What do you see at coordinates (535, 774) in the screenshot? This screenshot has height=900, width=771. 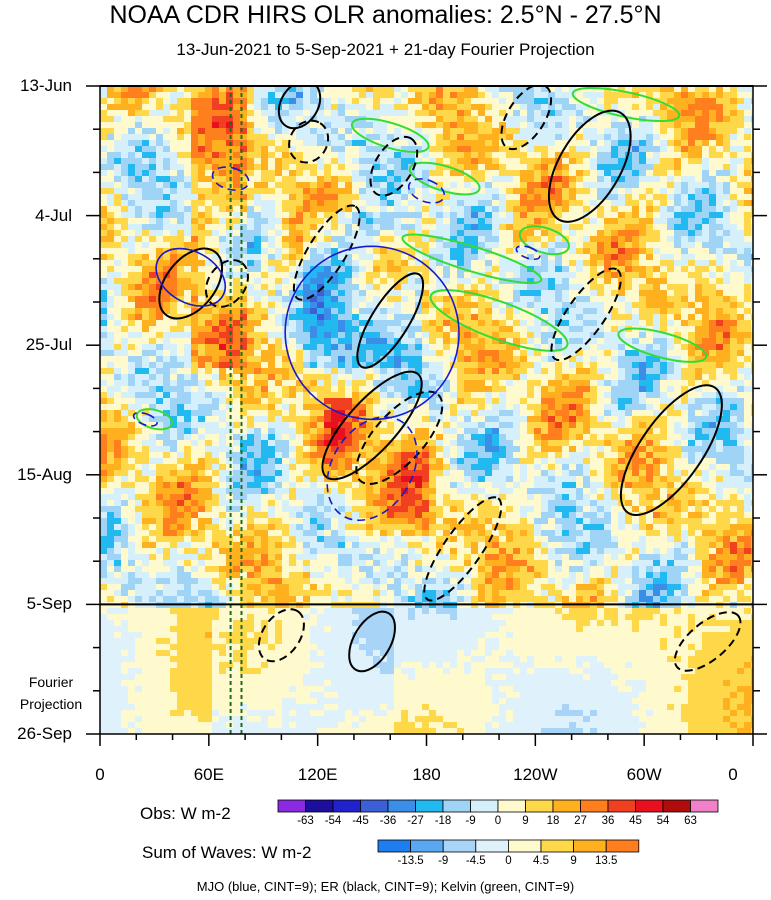 I see `x-tick-label: 120W` at bounding box center [535, 774].